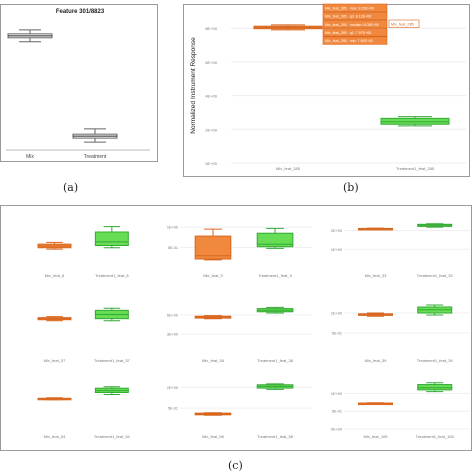 Image resolution: width=474 pixels, height=474 pixels. Describe the element at coordinates (235, 465) in the screenshot. I see `caption-c: (c)` at that location.